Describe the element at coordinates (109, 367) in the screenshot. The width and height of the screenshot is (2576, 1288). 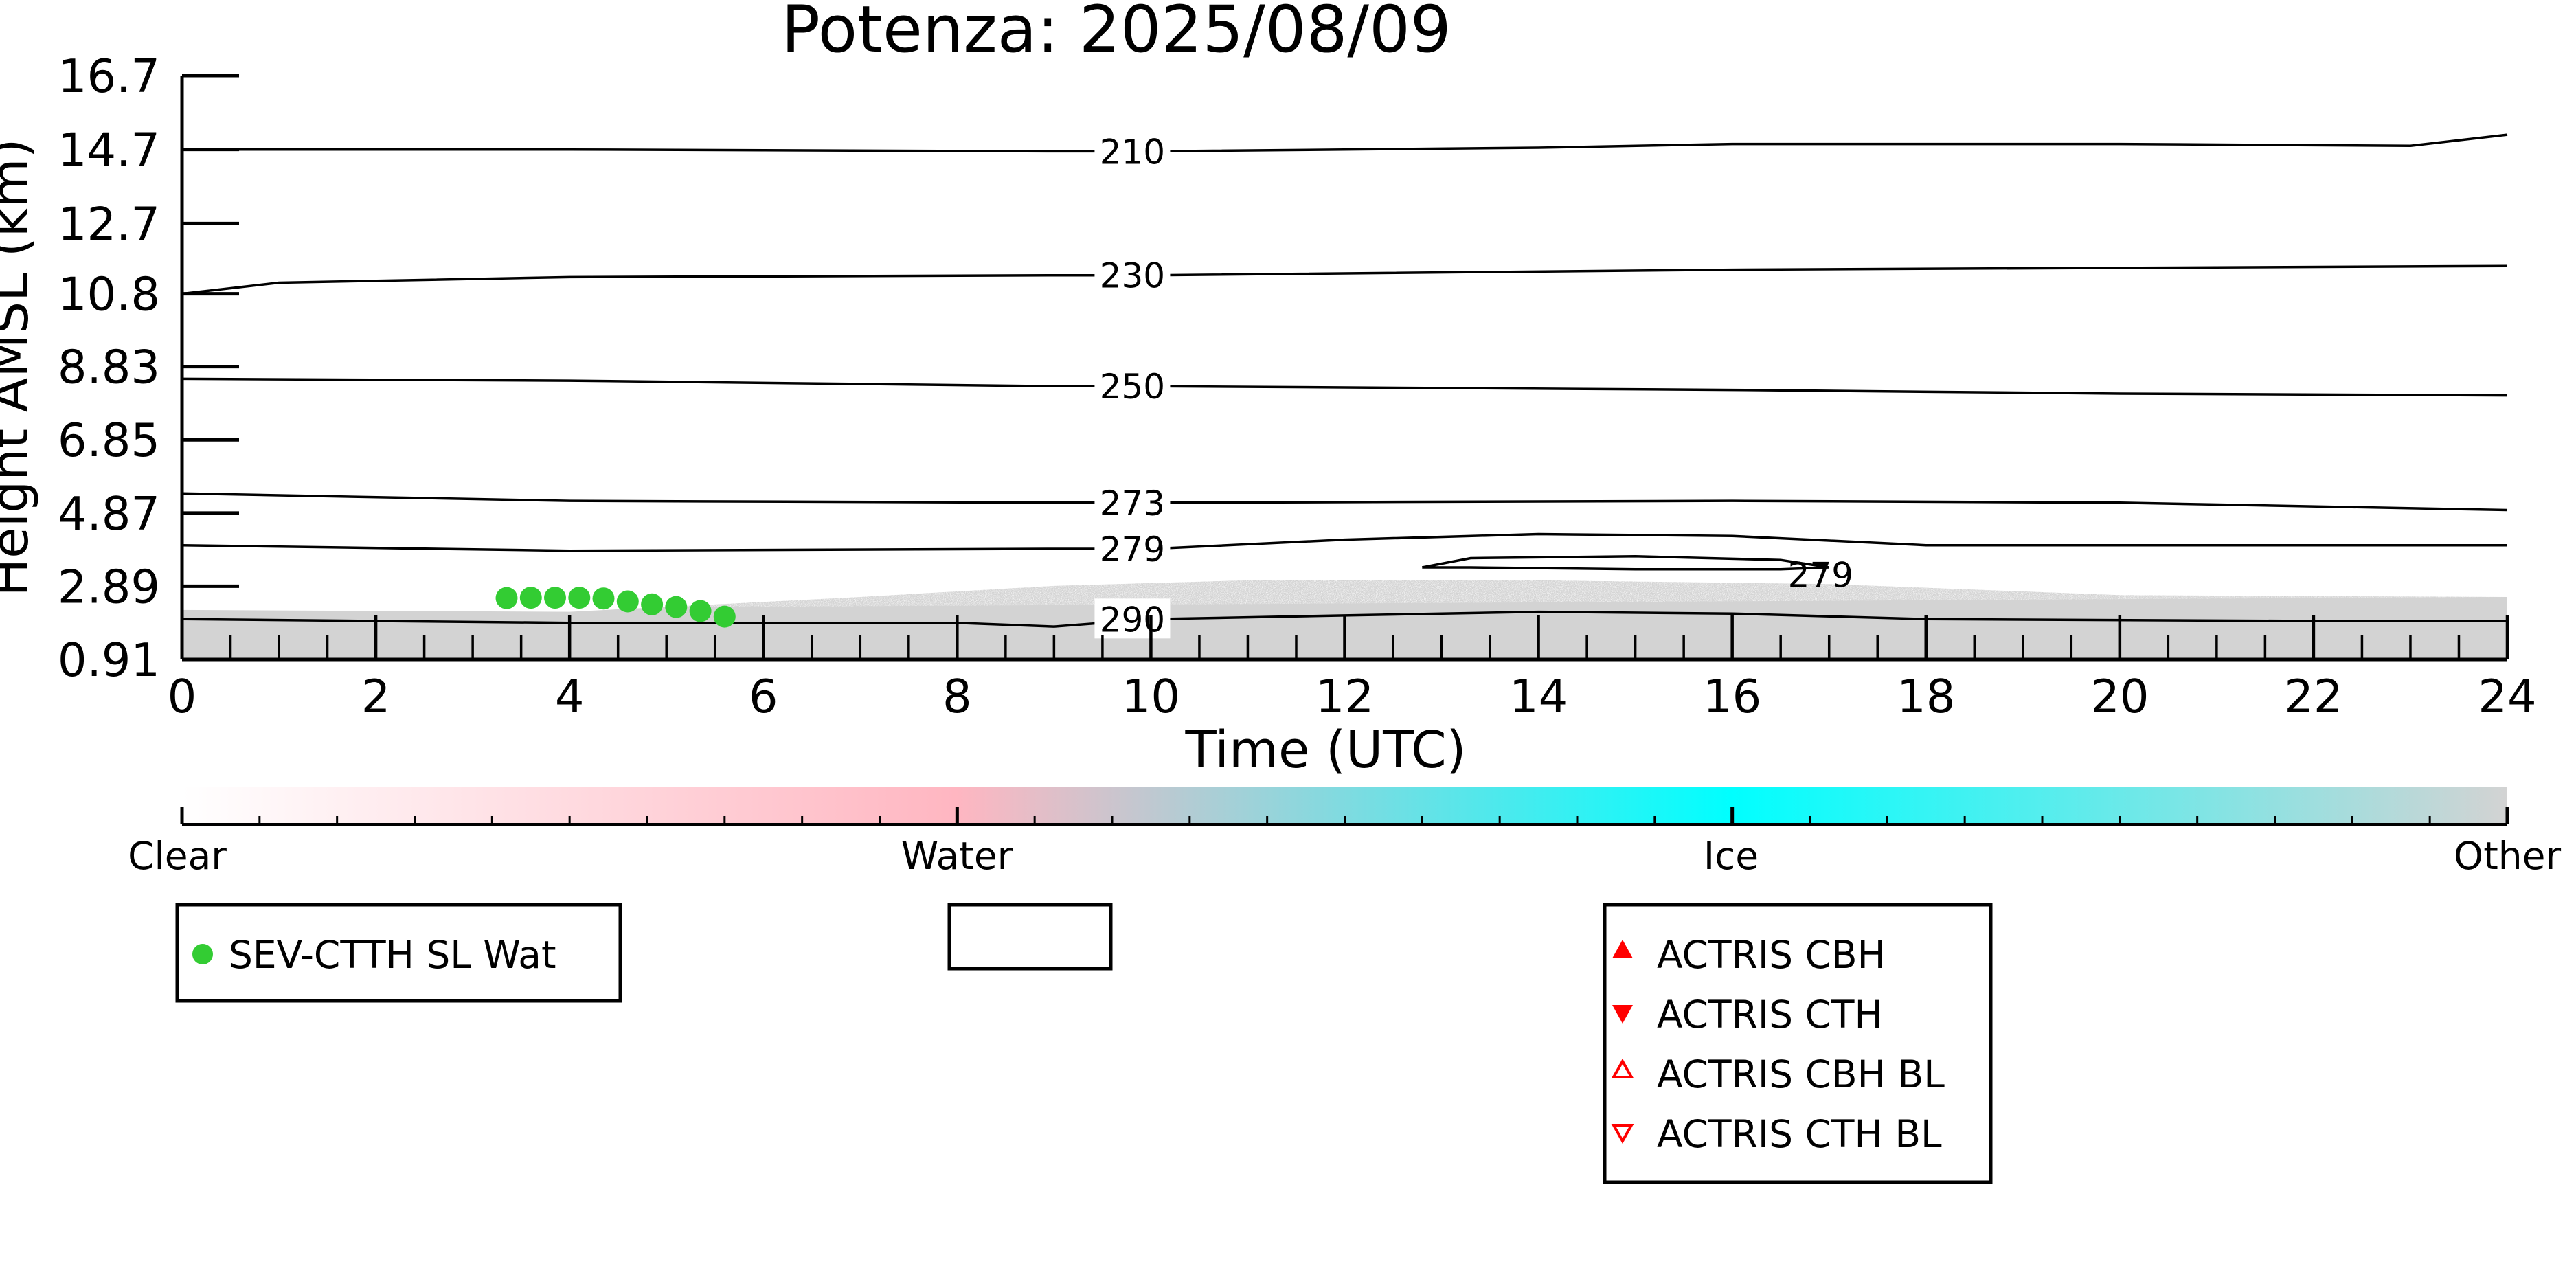
I see `y-tick-label: 8.83` at that location.